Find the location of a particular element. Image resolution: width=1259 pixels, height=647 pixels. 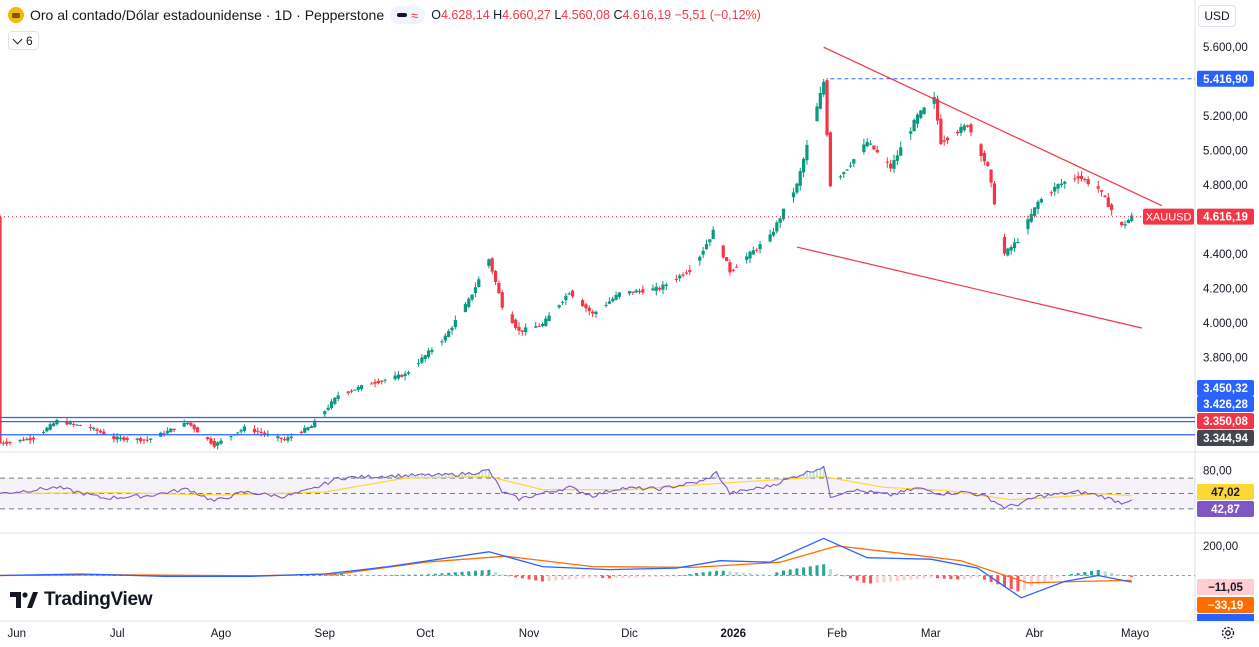

horizontal-level-label: 3.426,28 is located at coordinates (1225, 405).